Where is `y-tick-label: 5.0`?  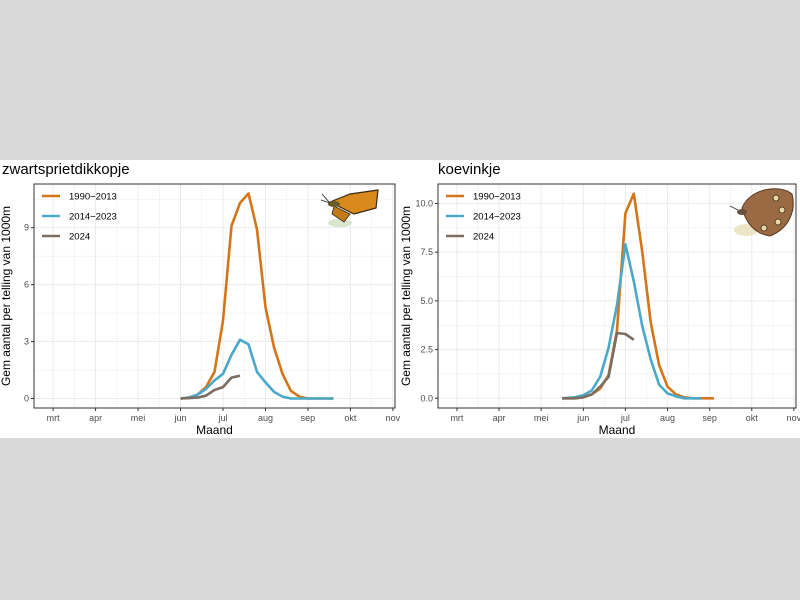
y-tick-label: 5.0 is located at coordinates (426, 301).